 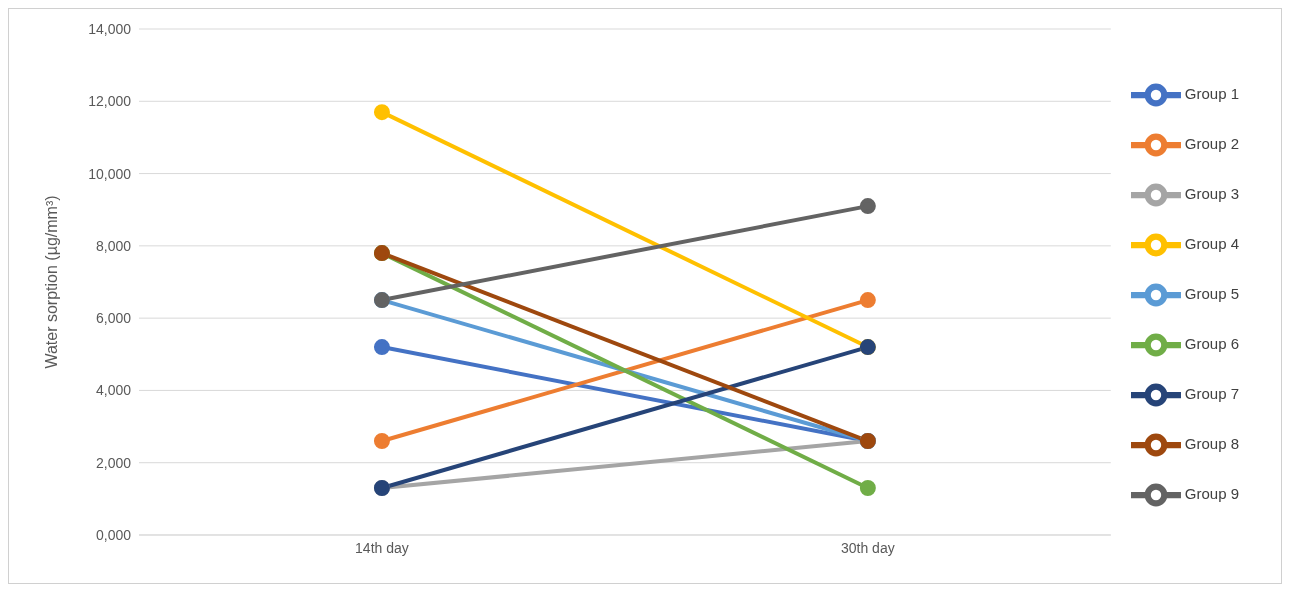 I want to click on y-tick-label: 6,000, so click(x=113, y=318).